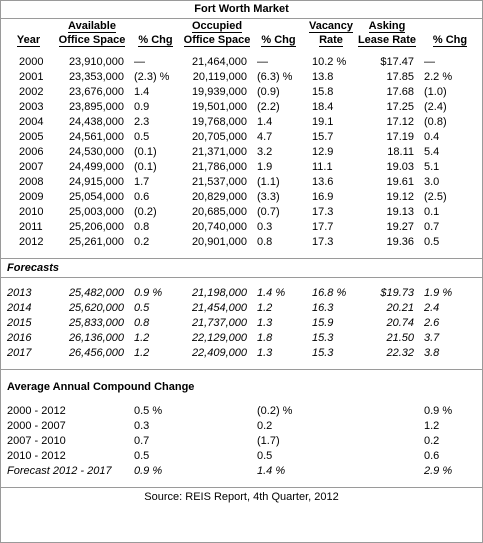 Image resolution: width=483 pixels, height=543 pixels. I want to click on cell: 24,561,000, so click(92, 137).